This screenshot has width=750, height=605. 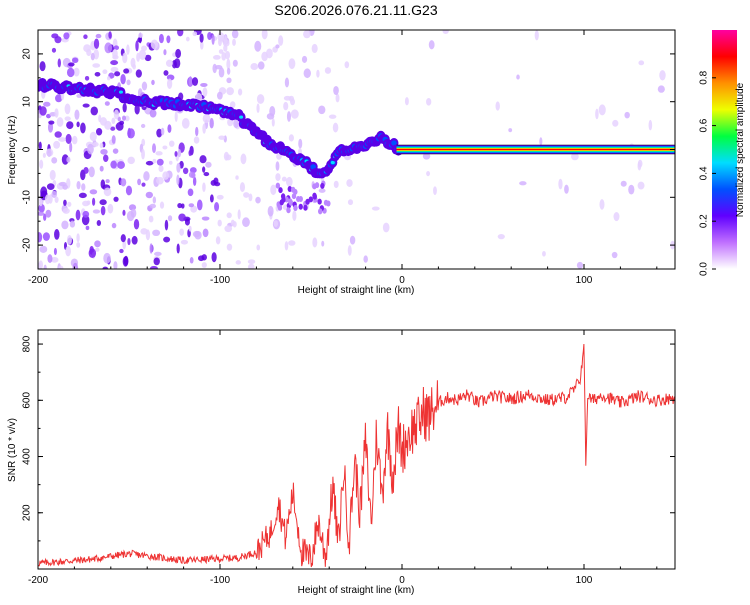 I want to click on snr-y-label: SNR (10 * v/v), so click(x=12, y=450).